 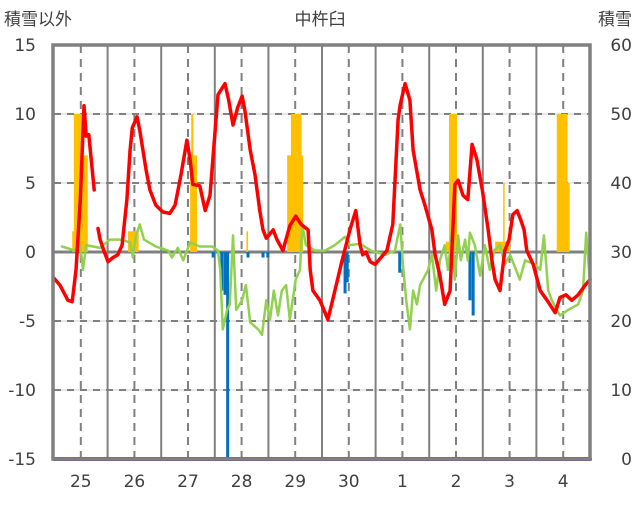 I want to click on right-axis-title: 積雪, so click(x=615, y=20).